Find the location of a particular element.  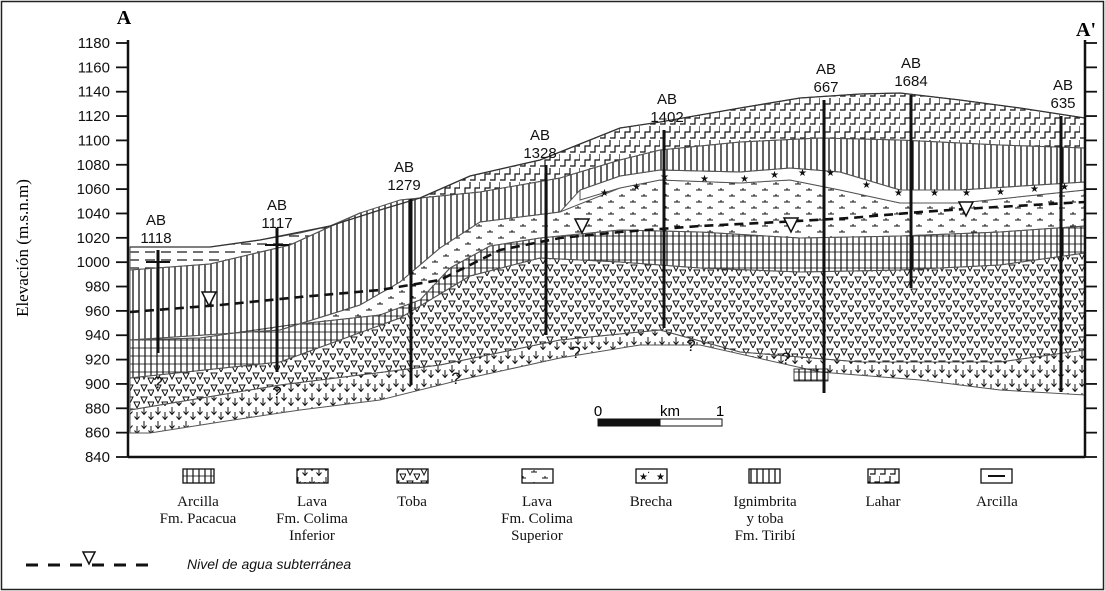

legend-swatch-toba is located at coordinates (412, 476).